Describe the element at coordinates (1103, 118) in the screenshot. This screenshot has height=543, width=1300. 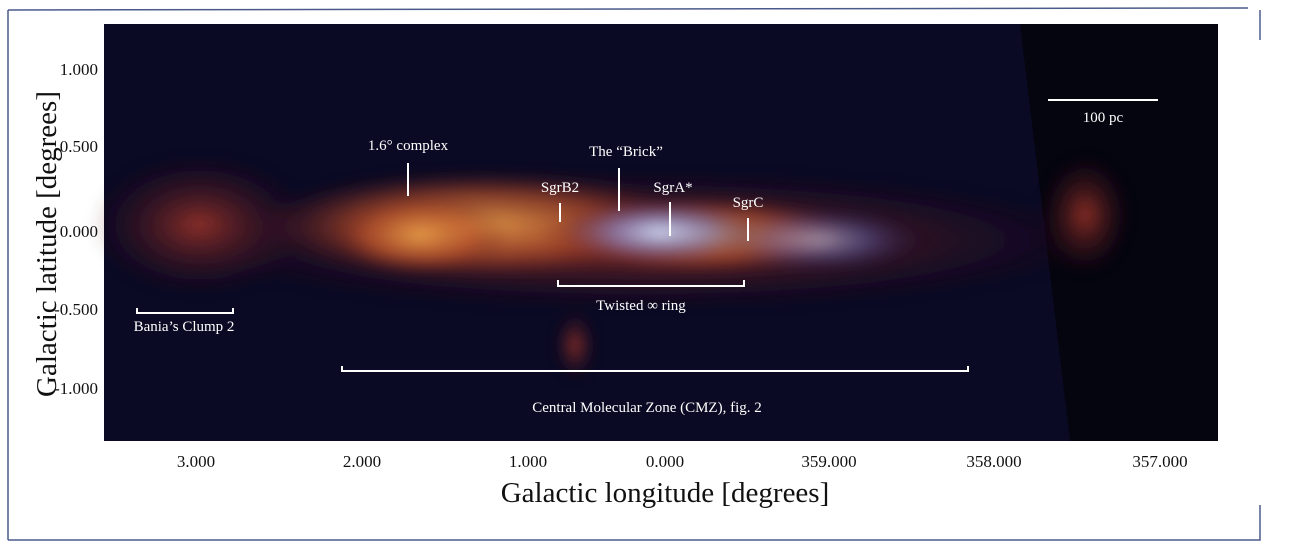
I see `scale-bar-label: 100 pc` at that location.